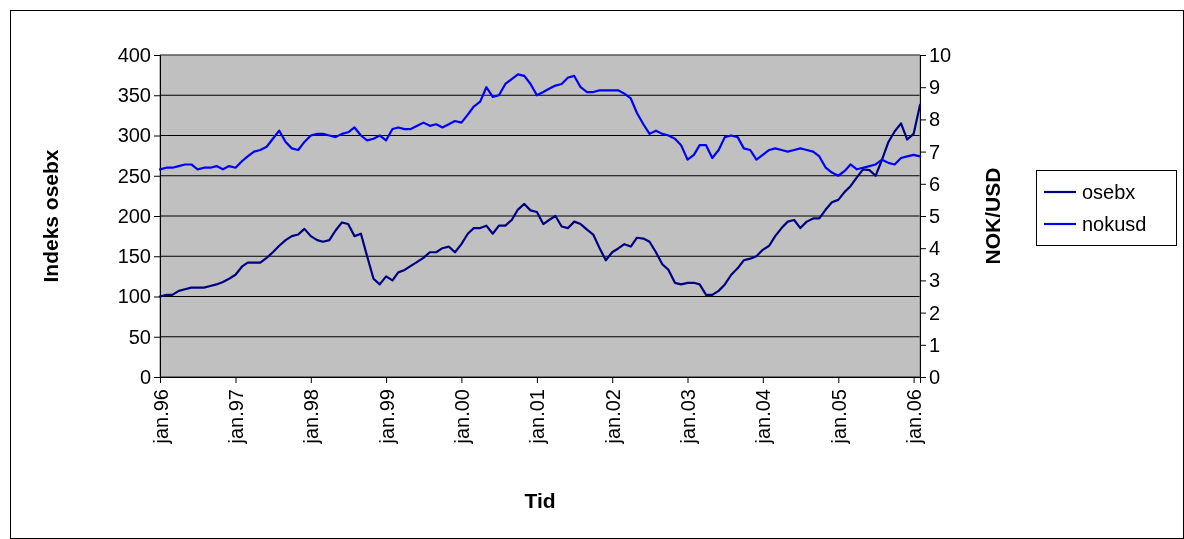  What do you see at coordinates (1109, 192) in the screenshot?
I see `legend-label: osebx` at bounding box center [1109, 192].